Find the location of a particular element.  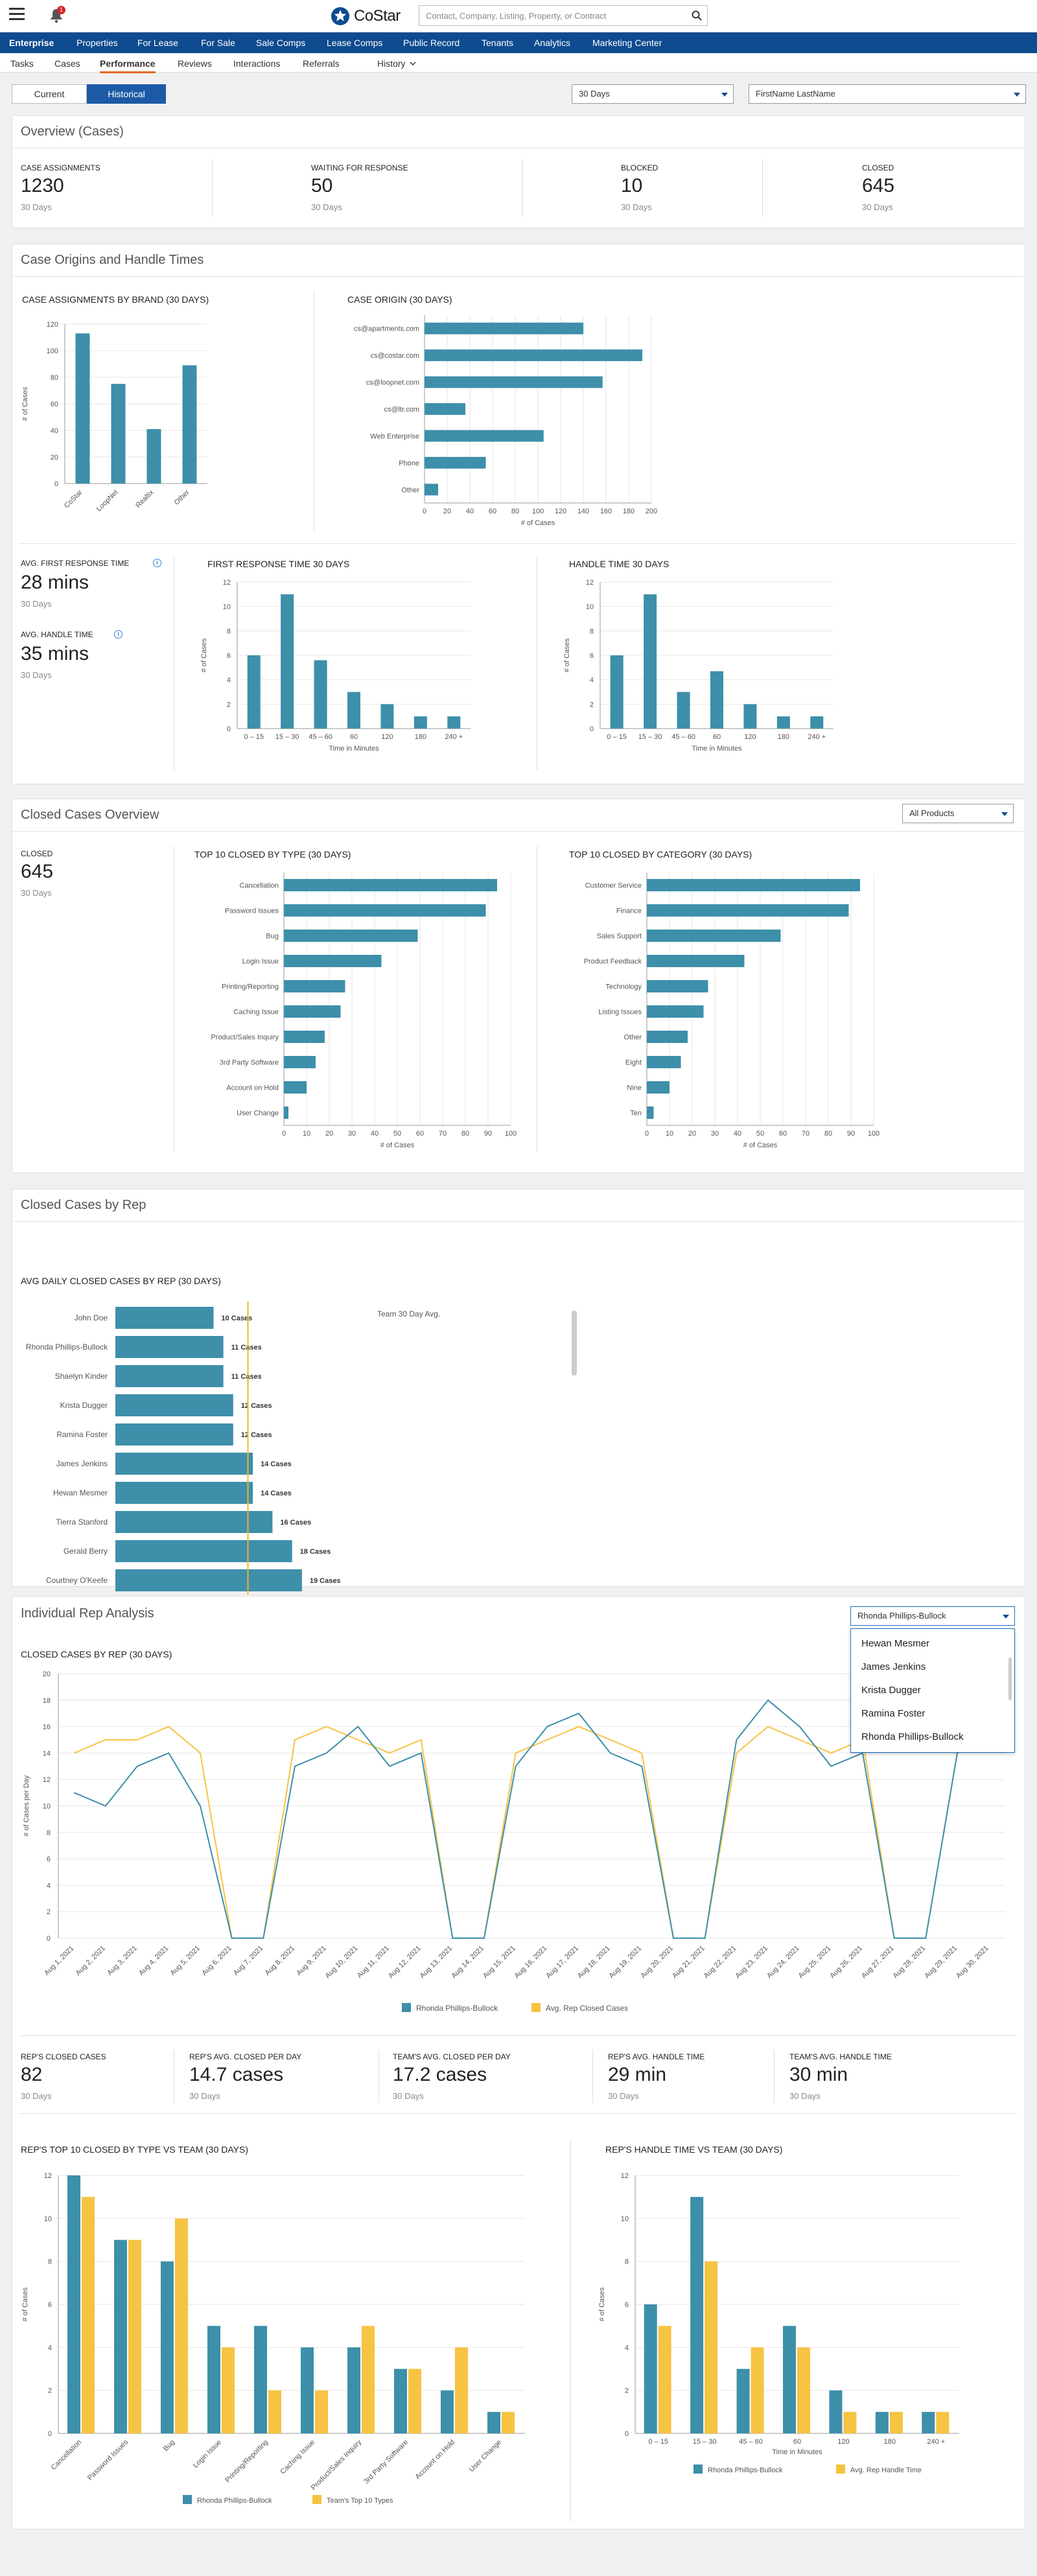

tick-label: 40 is located at coordinates (375, 1134).